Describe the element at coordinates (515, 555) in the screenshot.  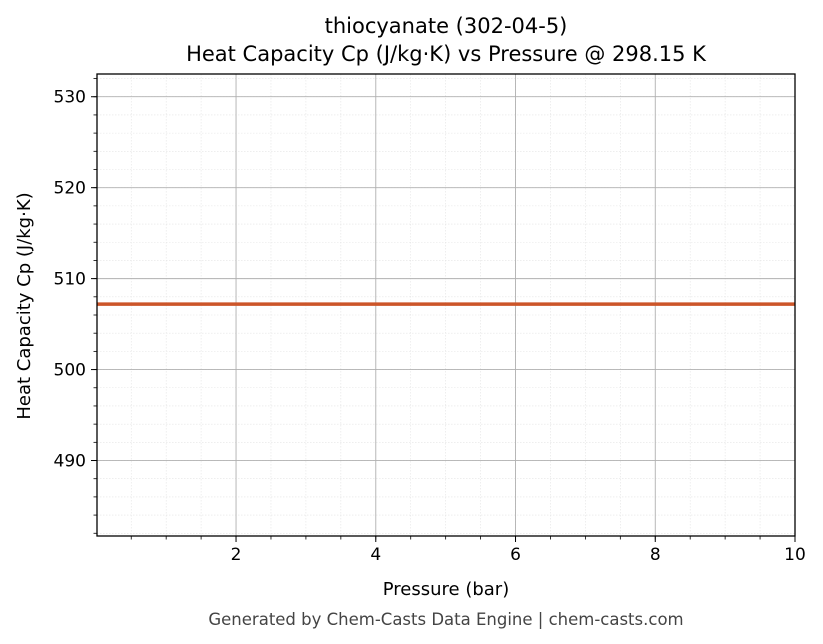
I see `x-tick-label: 6` at that location.